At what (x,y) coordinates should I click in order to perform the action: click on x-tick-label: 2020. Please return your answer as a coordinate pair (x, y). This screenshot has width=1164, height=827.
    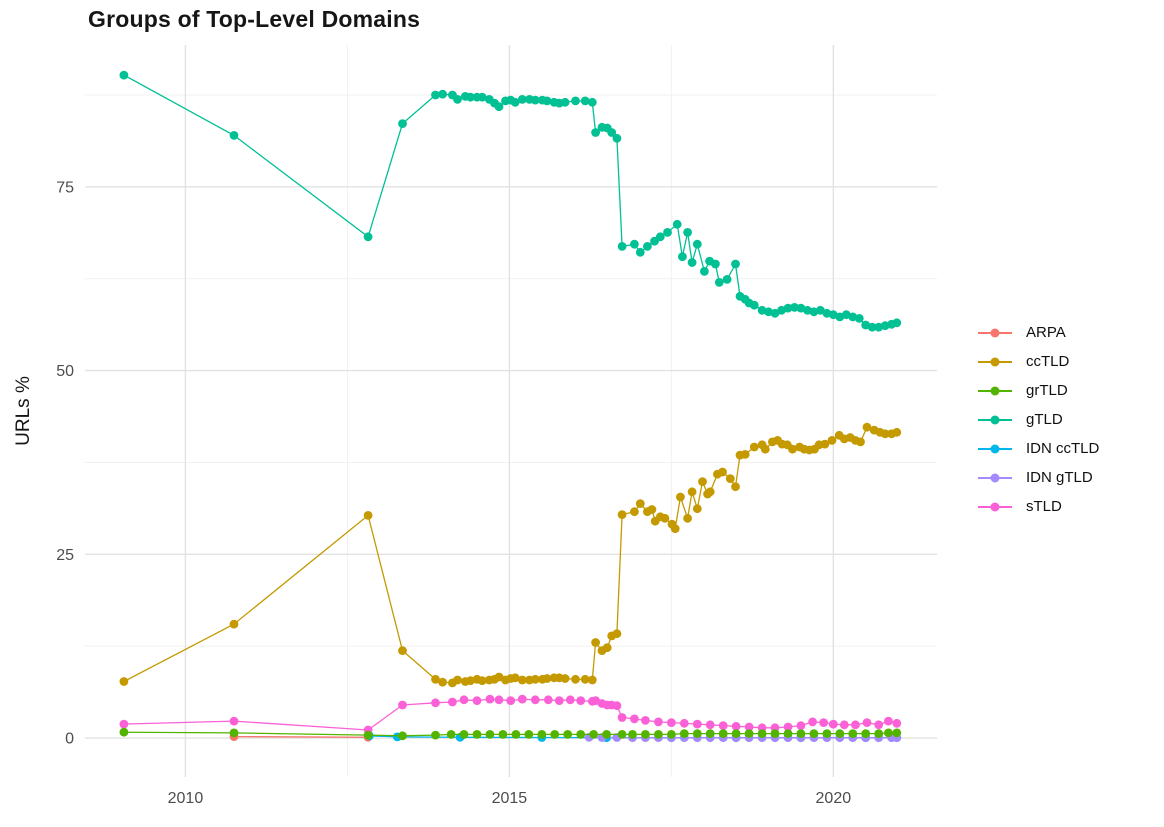
    Looking at the image, I should click on (834, 798).